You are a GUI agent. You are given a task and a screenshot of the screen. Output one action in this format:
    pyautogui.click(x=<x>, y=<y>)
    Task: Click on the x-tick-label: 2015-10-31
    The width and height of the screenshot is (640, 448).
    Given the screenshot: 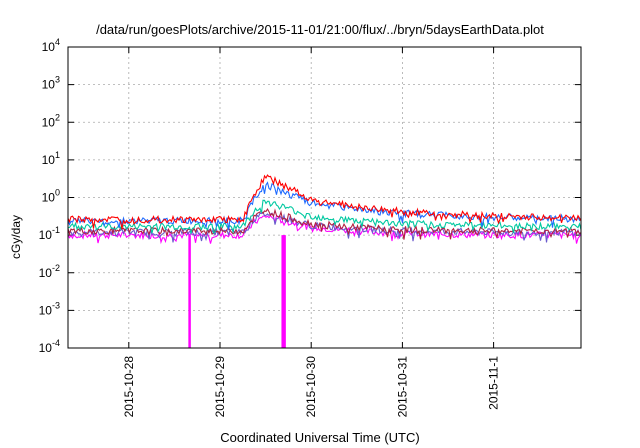 What is the action you would take?
    pyautogui.click(x=402, y=387)
    